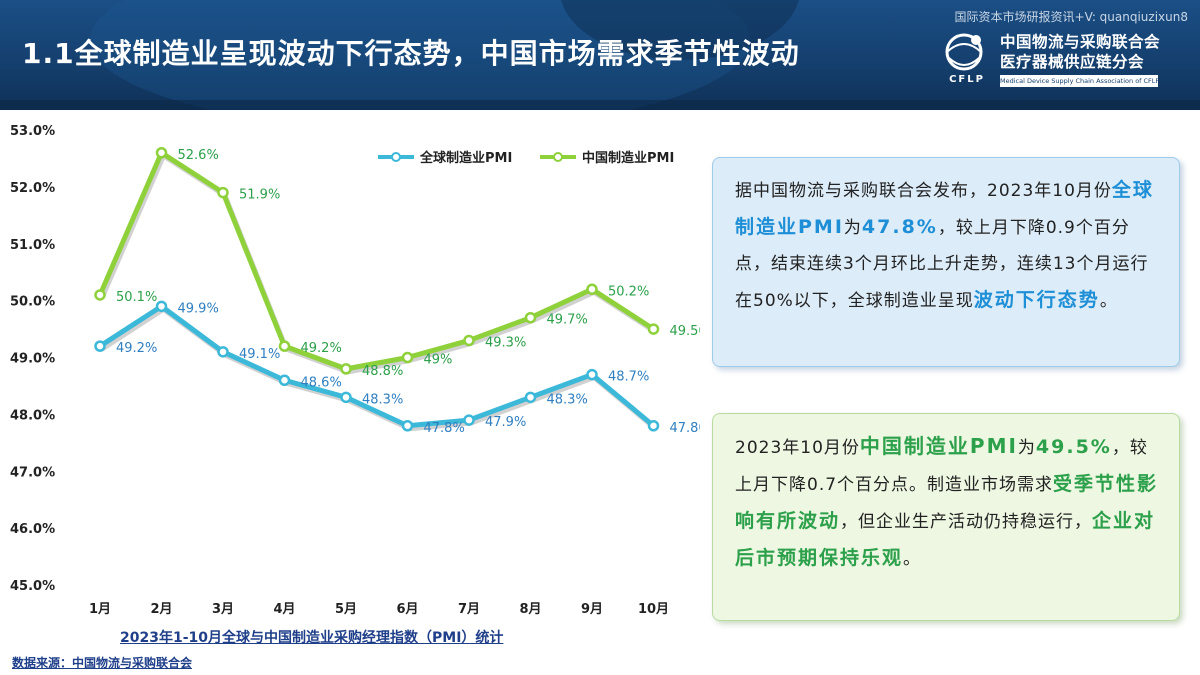 This screenshot has width=1200, height=675. I want to click on data-label: 51.9%, so click(259, 195).